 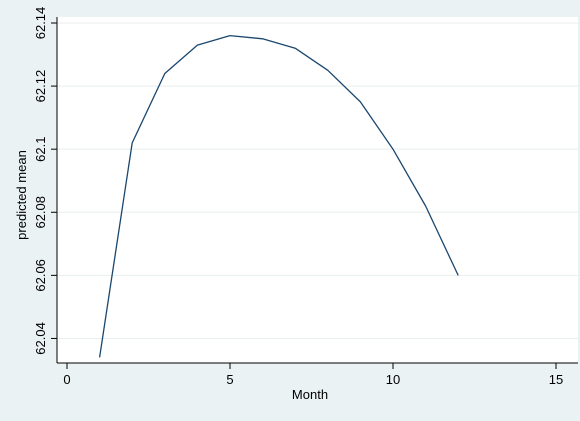 What do you see at coordinates (45, 181) in the screenshot?
I see `y-axis-ticks: 62.04 62.06 62.08 62.1 62.12 62.14` at bounding box center [45, 181].